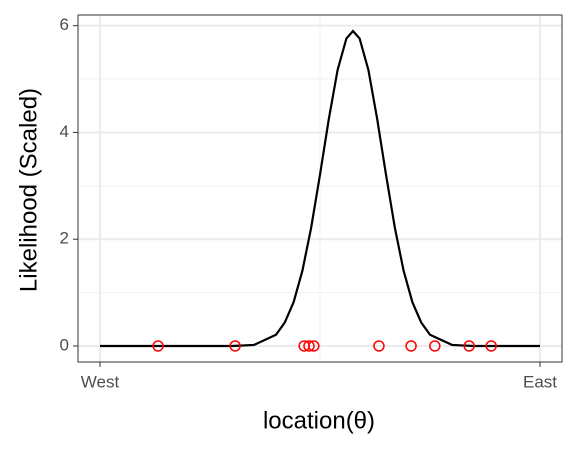  What do you see at coordinates (64, 131) in the screenshot?
I see `y-tick-label: 4` at bounding box center [64, 131].